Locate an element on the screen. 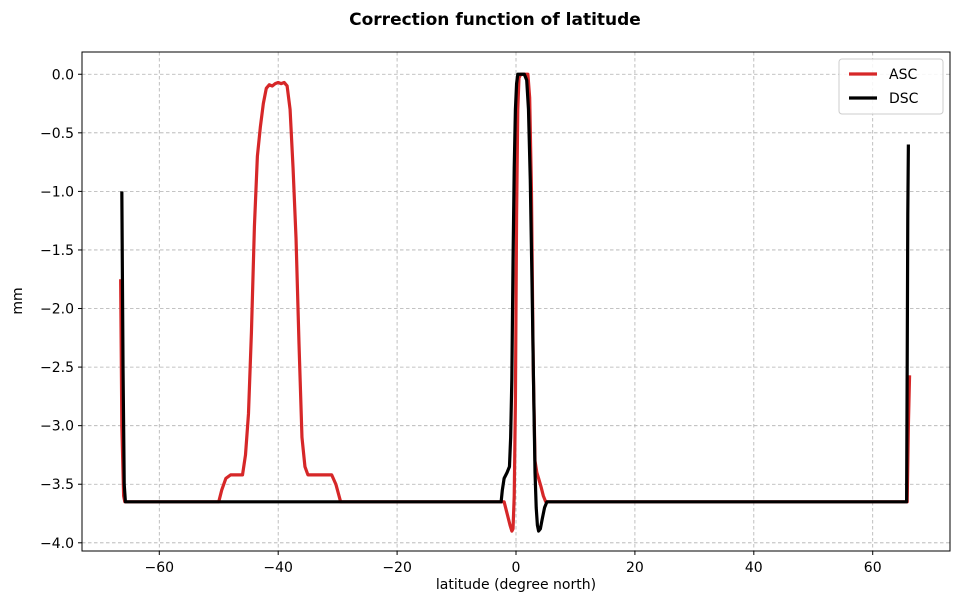  y-axis-label: mm is located at coordinates (18, 300).